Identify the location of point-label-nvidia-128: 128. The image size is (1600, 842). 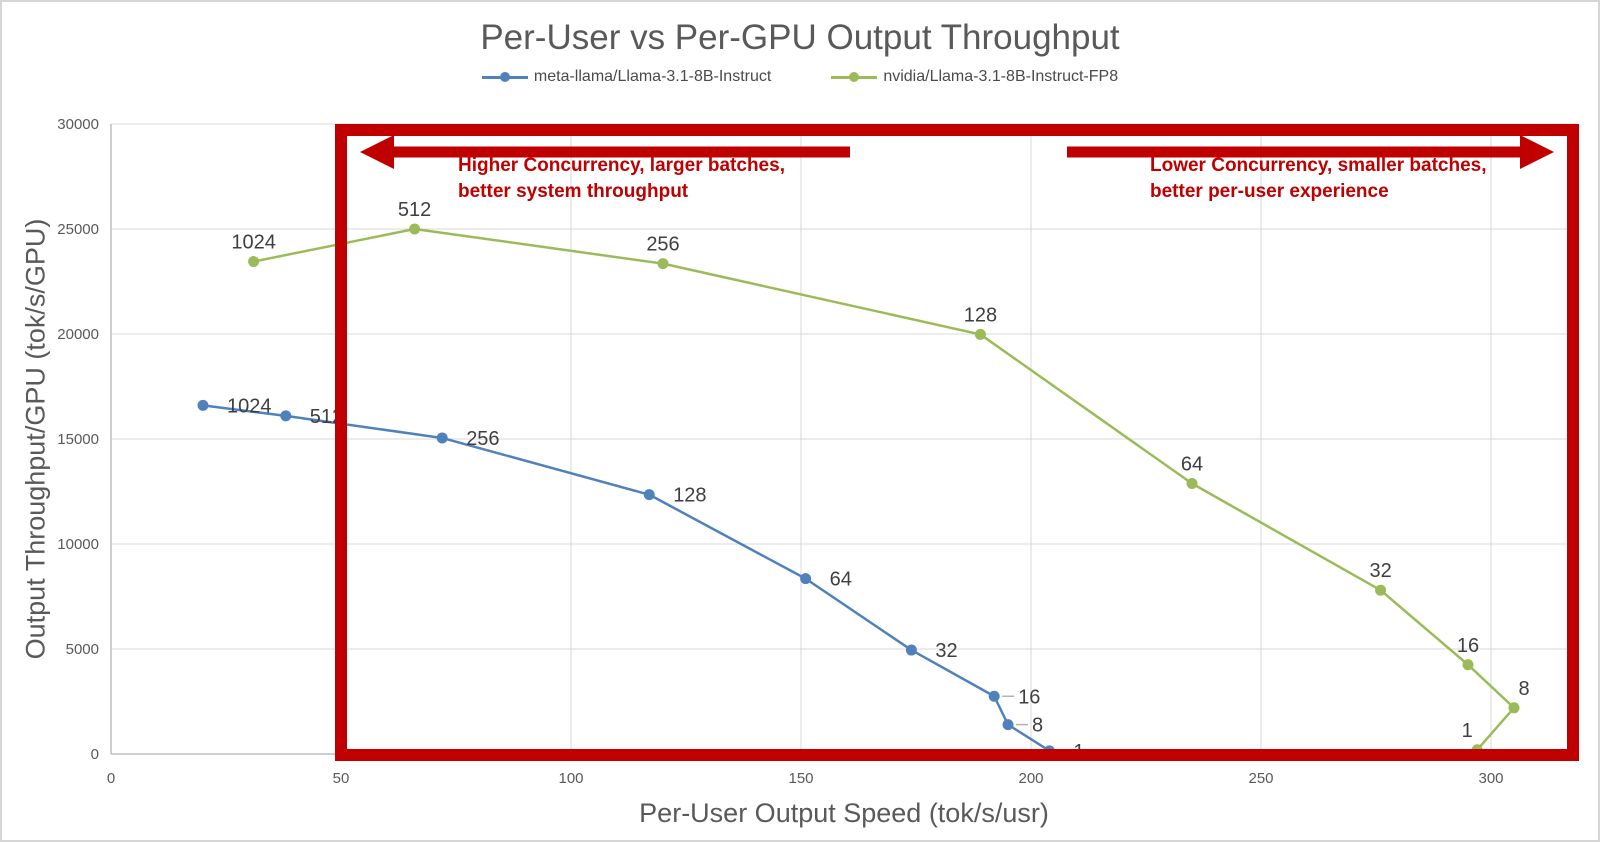
(980, 315).